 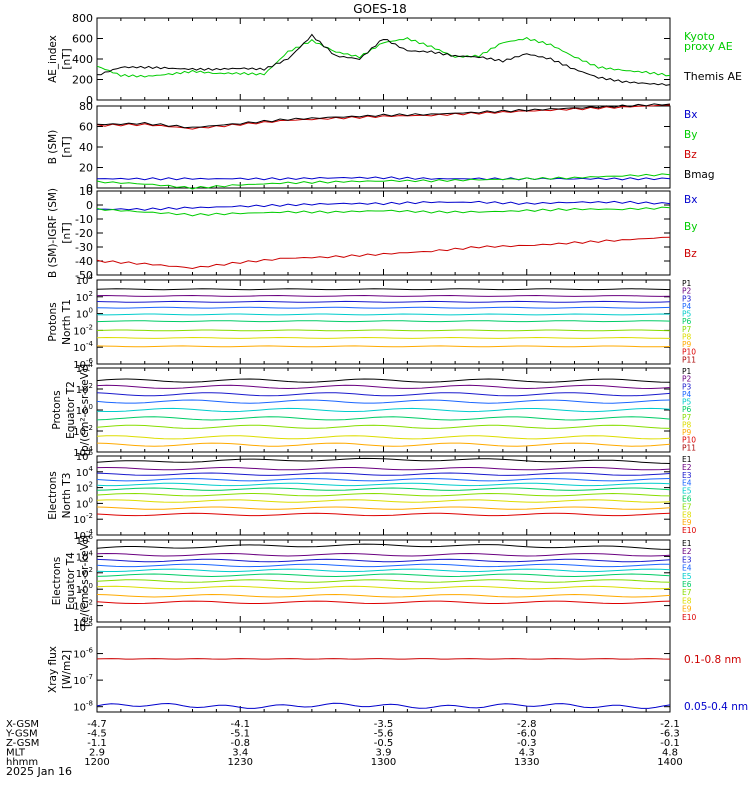 What do you see at coordinates (82, 80) in the screenshot?
I see `y-tick-label: 200` at bounding box center [82, 80].